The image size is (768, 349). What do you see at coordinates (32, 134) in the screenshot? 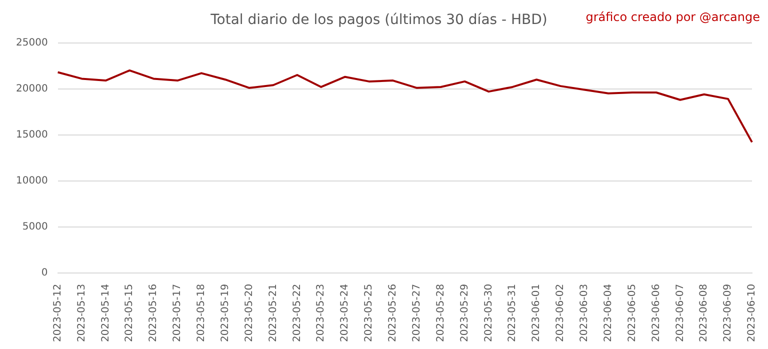
I see `y-tick-label: 15000` at bounding box center [32, 134].